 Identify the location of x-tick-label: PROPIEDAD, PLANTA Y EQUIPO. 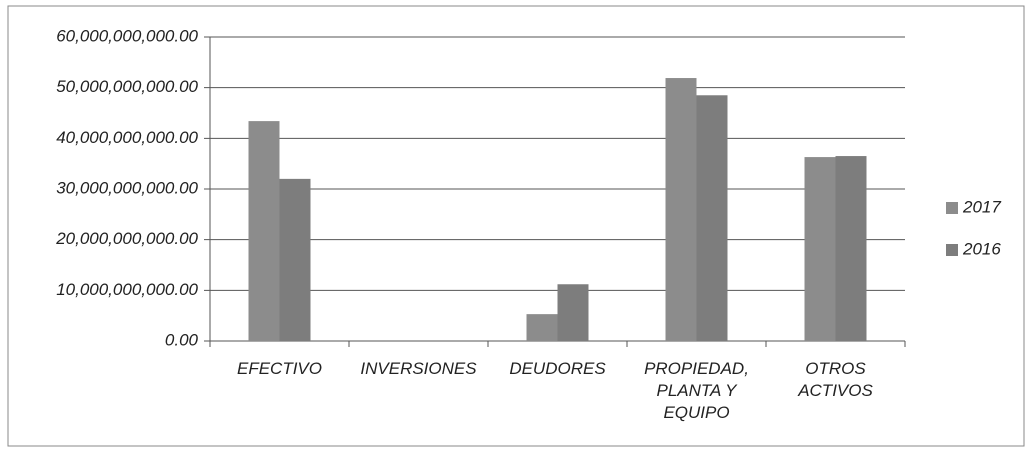
(696, 390).